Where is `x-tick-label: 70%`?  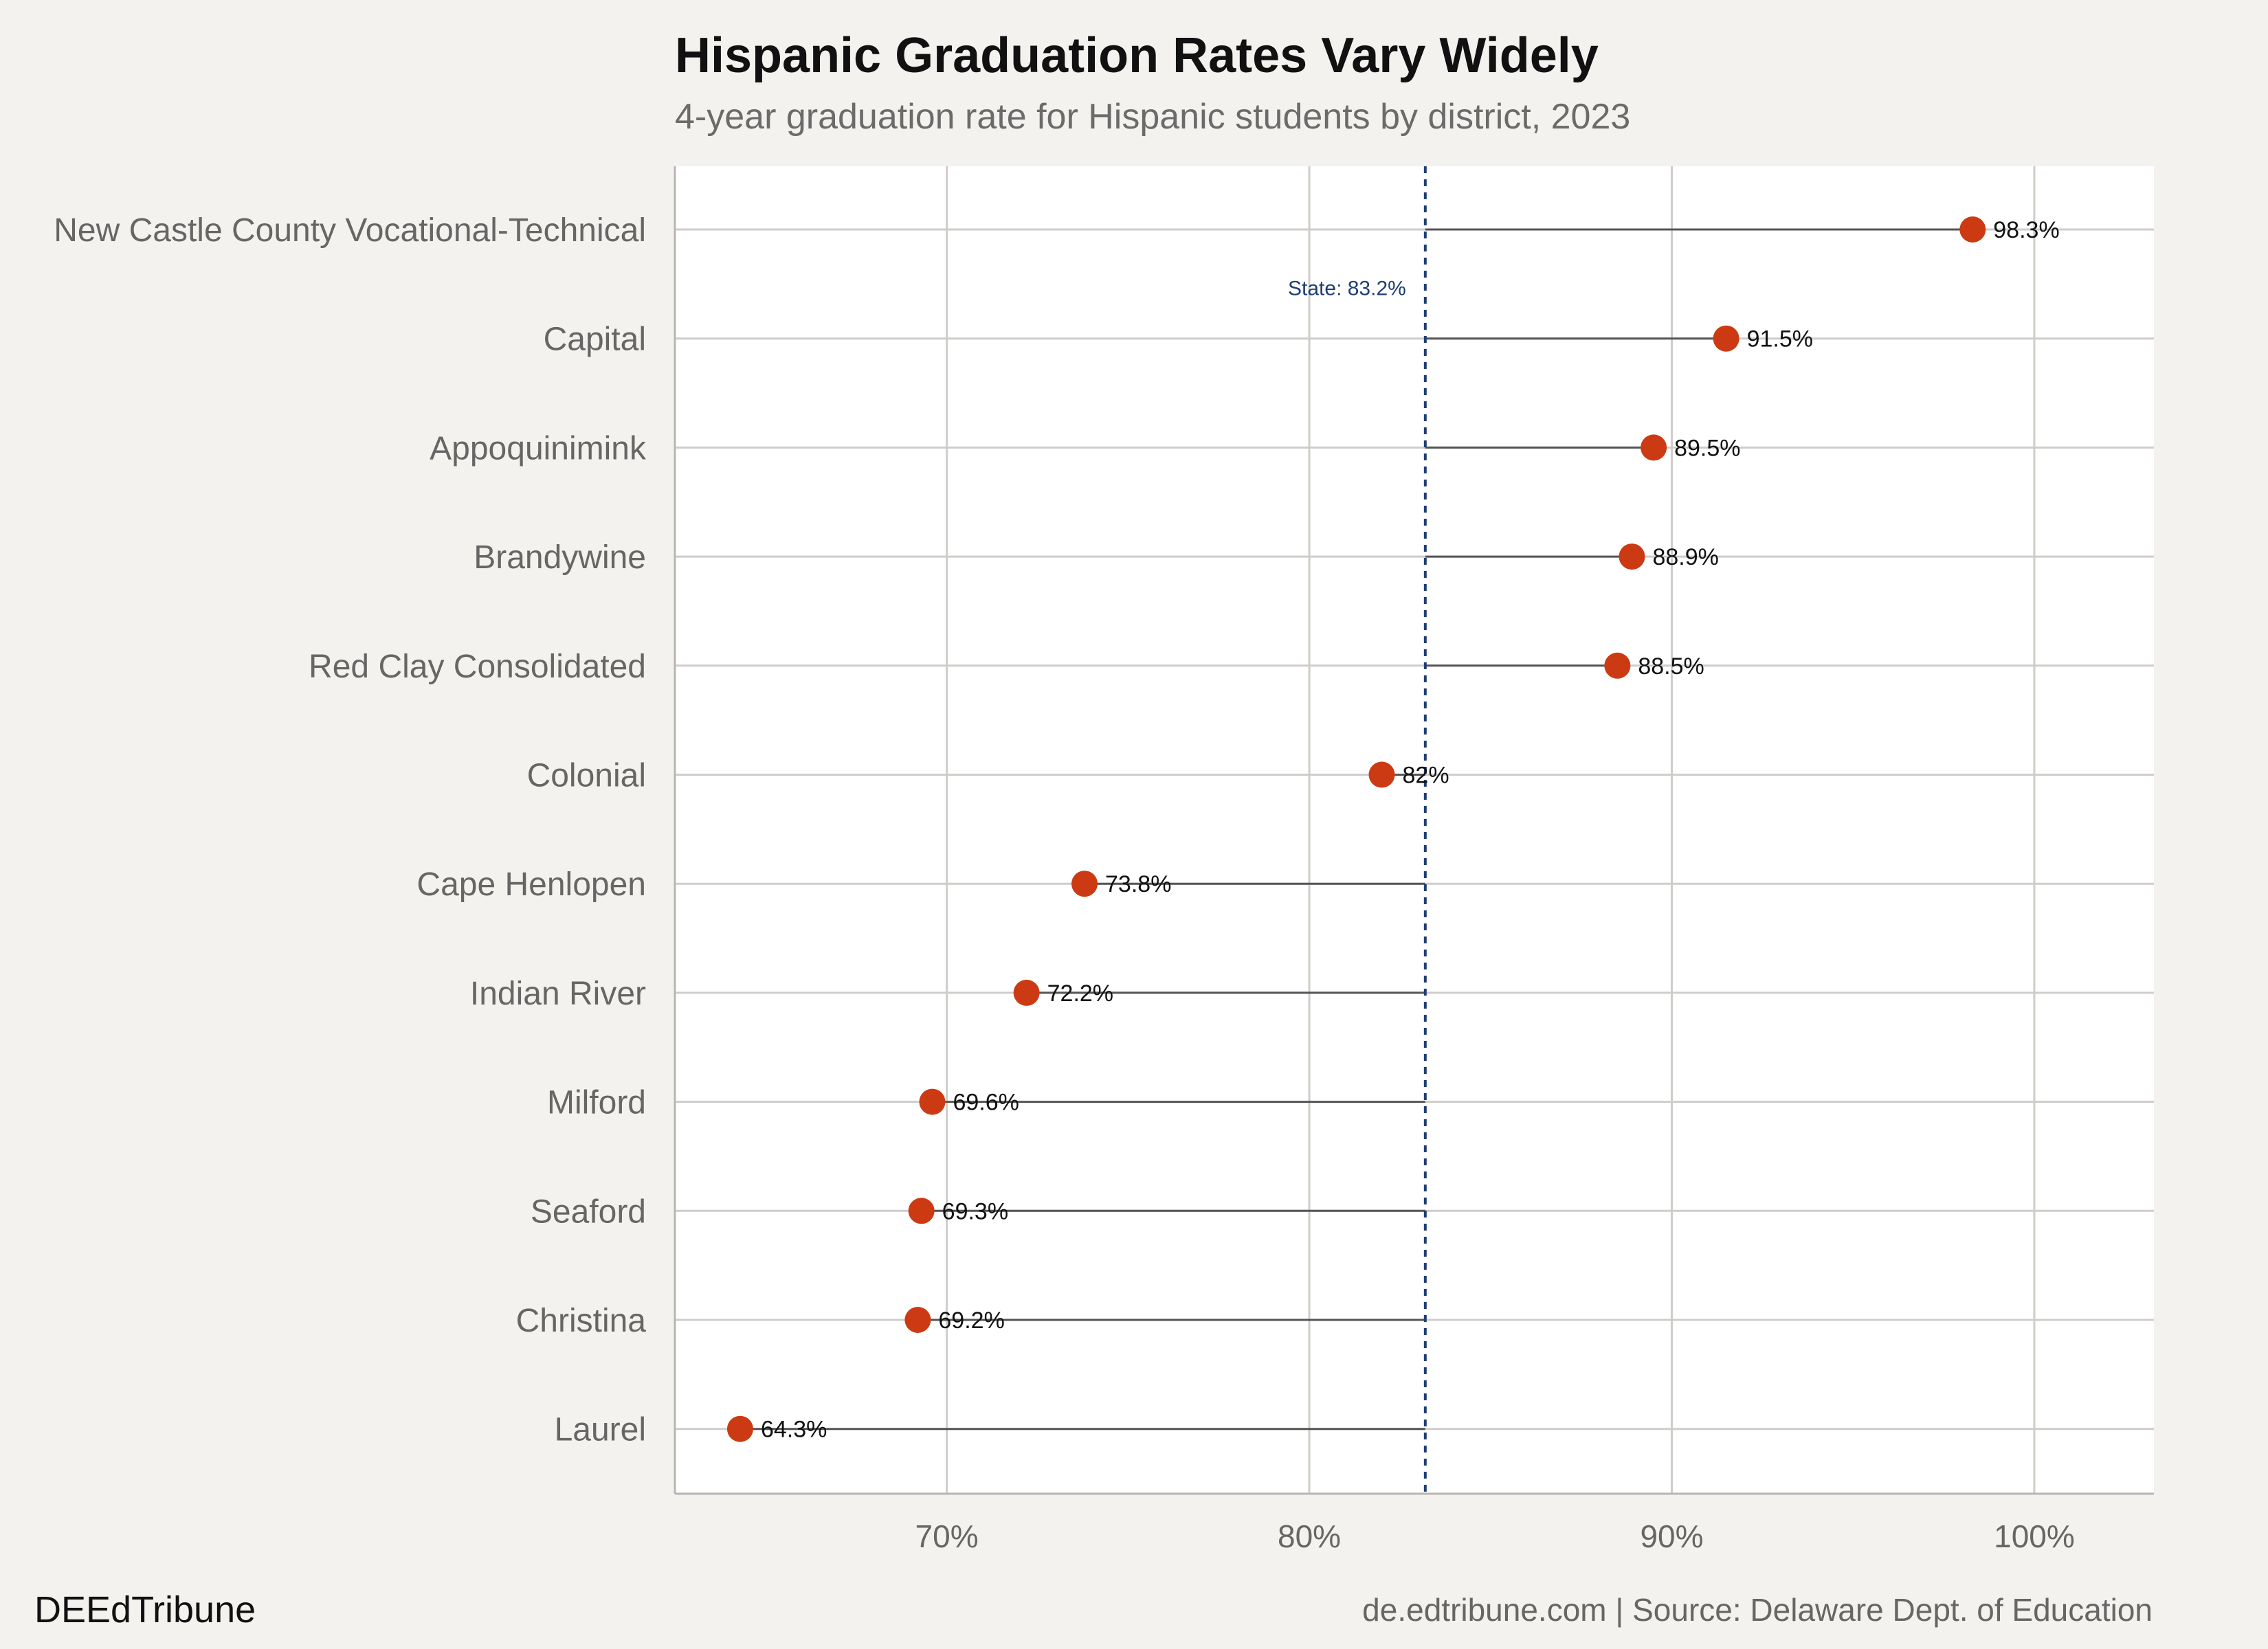 x-tick-label: 70% is located at coordinates (947, 1536).